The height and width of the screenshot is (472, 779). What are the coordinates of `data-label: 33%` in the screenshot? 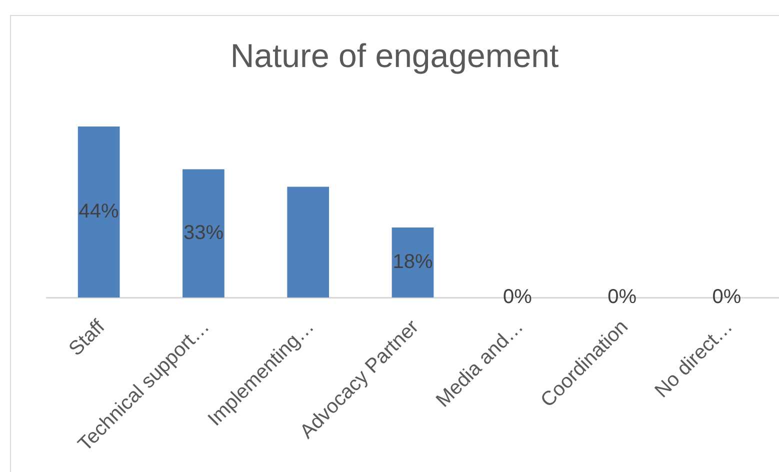 It's located at (203, 233).